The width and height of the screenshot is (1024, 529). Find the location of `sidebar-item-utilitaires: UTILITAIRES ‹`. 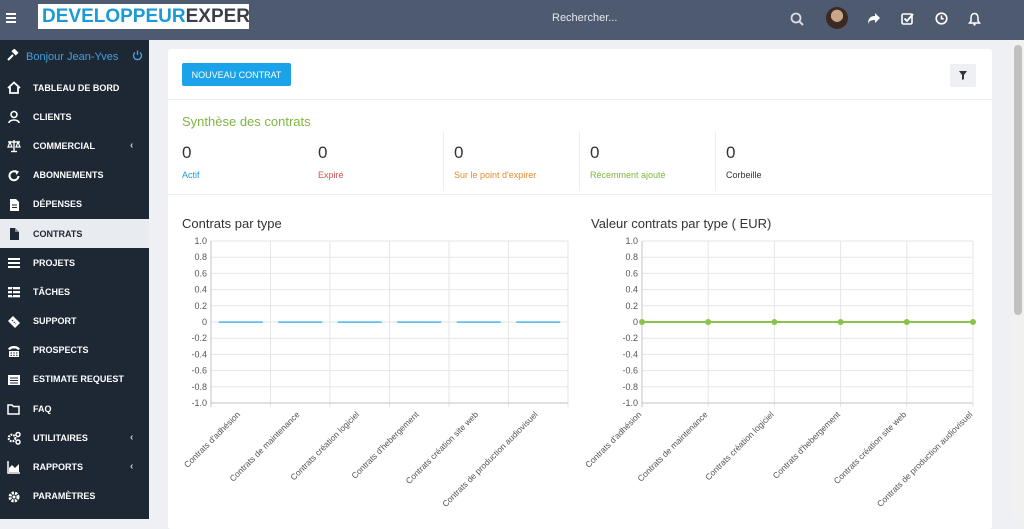

sidebar-item-utilitaires: UTILITAIRES ‹ is located at coordinates (74, 437).